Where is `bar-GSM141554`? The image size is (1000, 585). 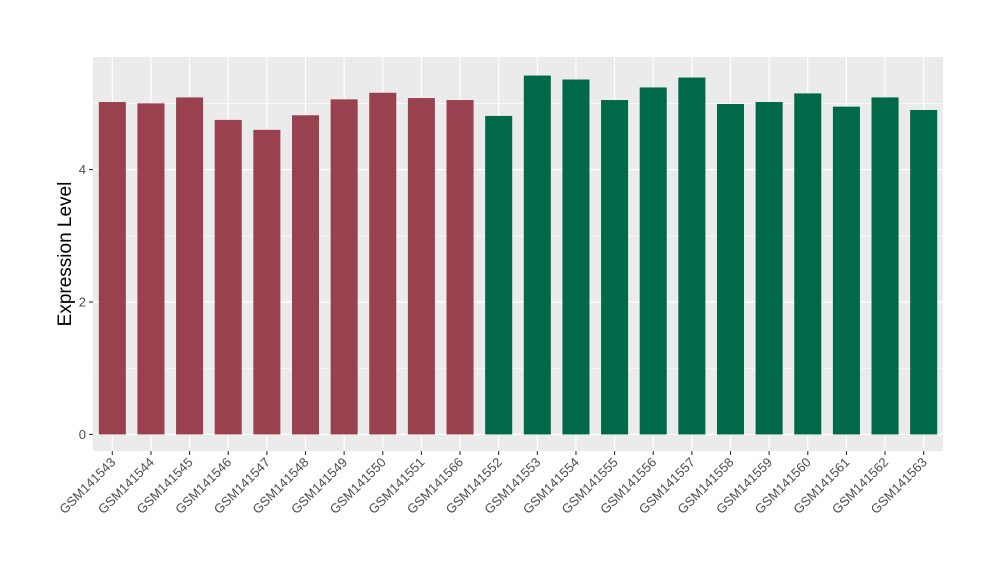 bar-GSM141554 is located at coordinates (576, 257).